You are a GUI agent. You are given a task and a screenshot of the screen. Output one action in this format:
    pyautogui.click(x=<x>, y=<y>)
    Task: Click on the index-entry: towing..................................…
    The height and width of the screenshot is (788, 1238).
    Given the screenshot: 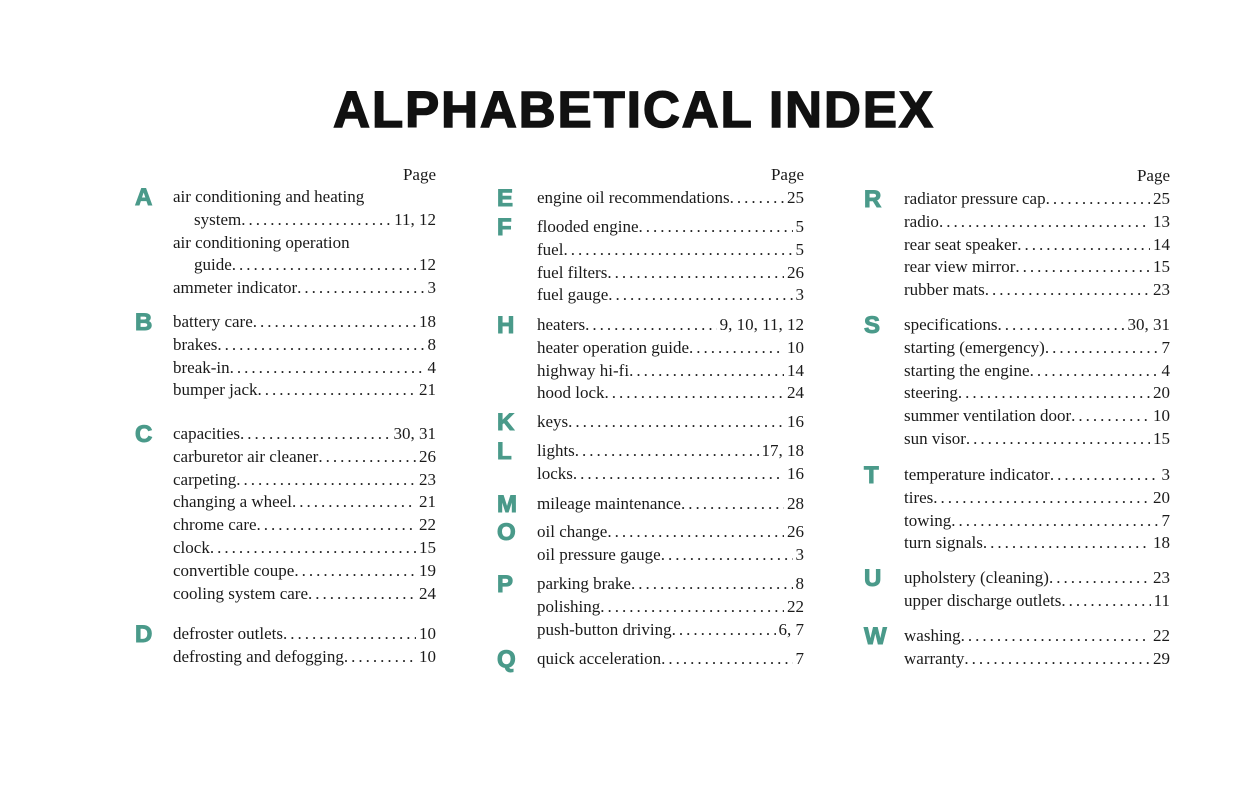 What is the action you would take?
    pyautogui.click(x=1037, y=521)
    